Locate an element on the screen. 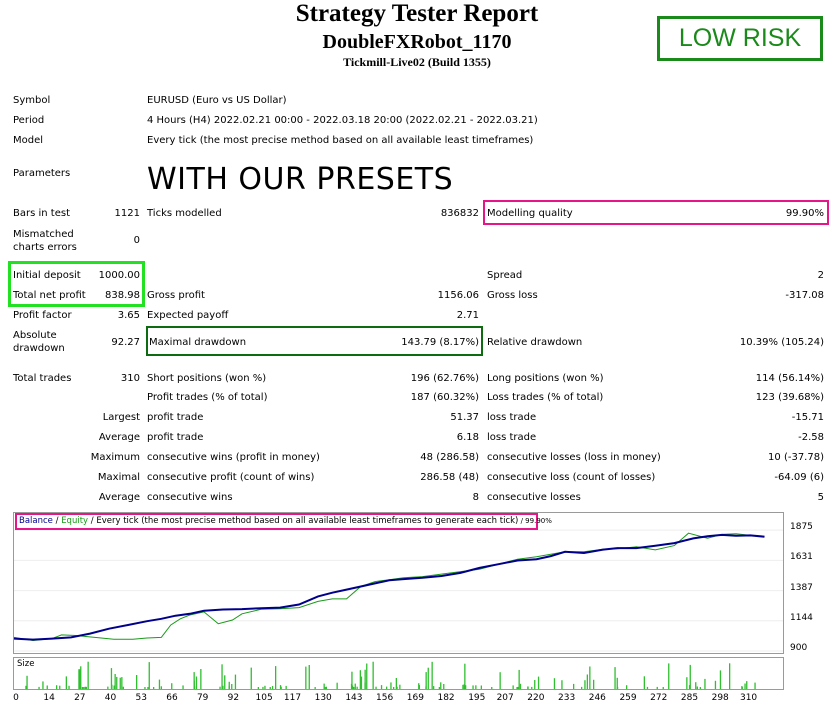  average-loss-value: -2.58 is located at coordinates (811, 437).